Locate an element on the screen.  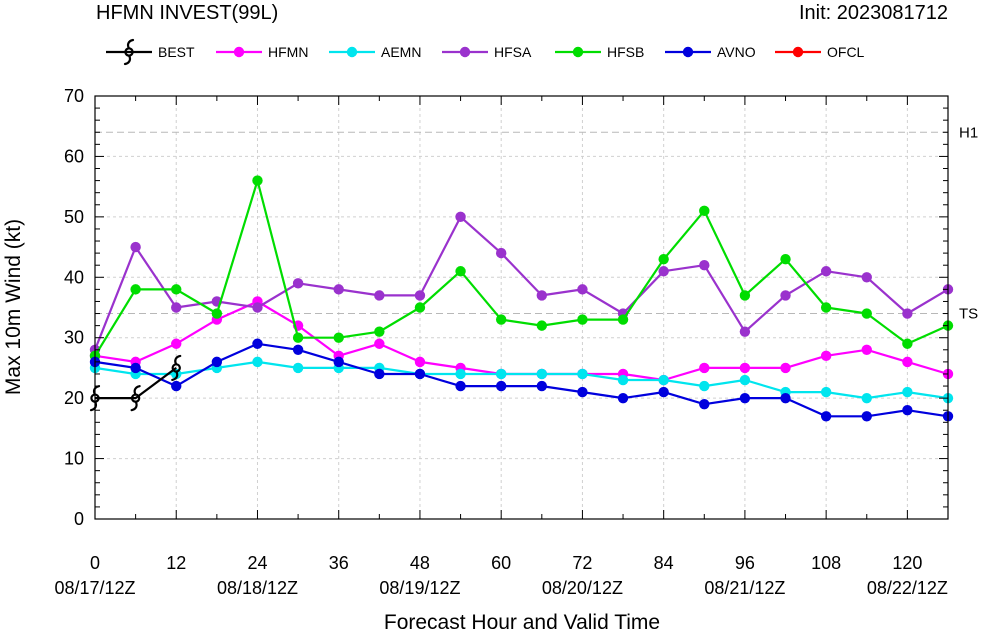
legend-label: HFSB is located at coordinates (625, 52).